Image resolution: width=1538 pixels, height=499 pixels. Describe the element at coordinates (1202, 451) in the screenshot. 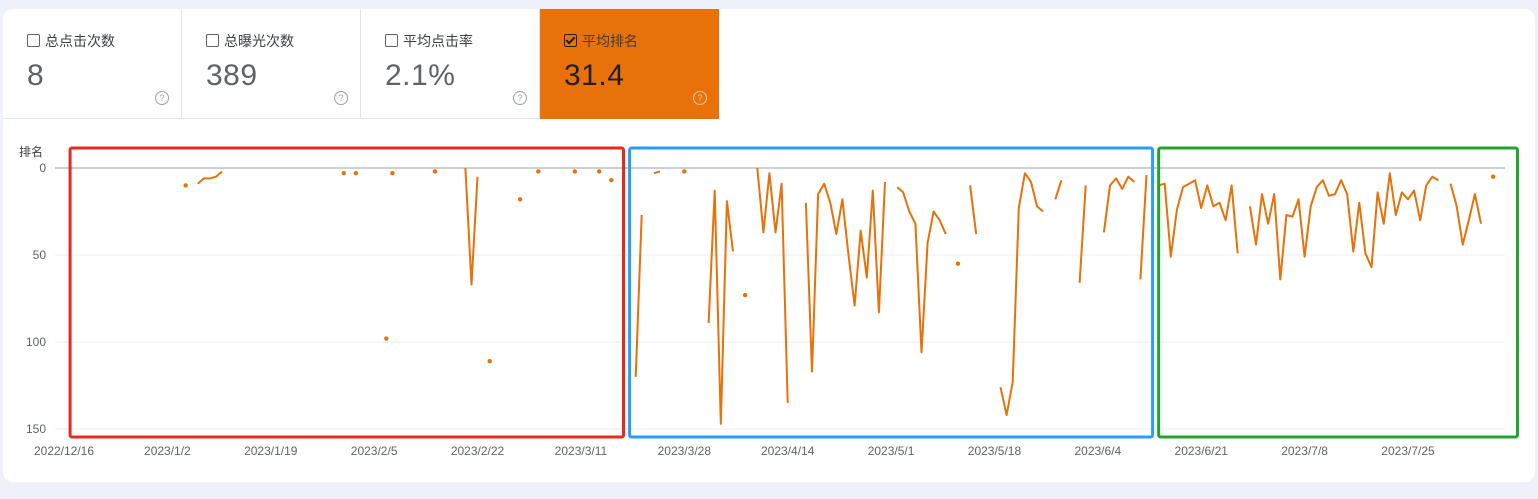

I see `x-tick-label: 2023/6/21` at that location.